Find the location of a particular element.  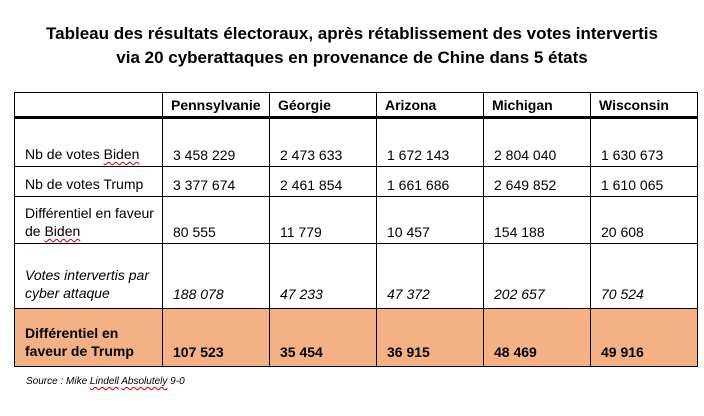

cell-biden-pennsylvanie: 3 458 229 is located at coordinates (216, 141).